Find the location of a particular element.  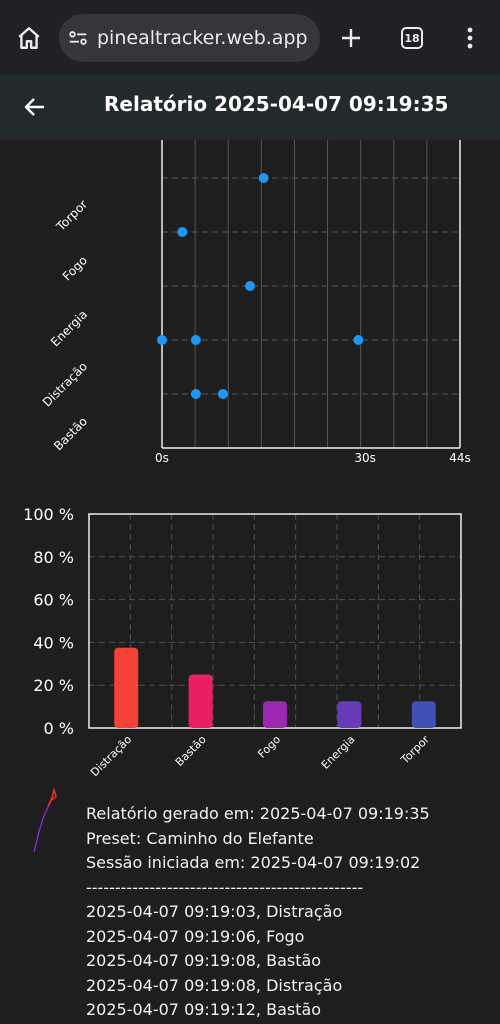

x-tick-label: 44s is located at coordinates (460, 458).